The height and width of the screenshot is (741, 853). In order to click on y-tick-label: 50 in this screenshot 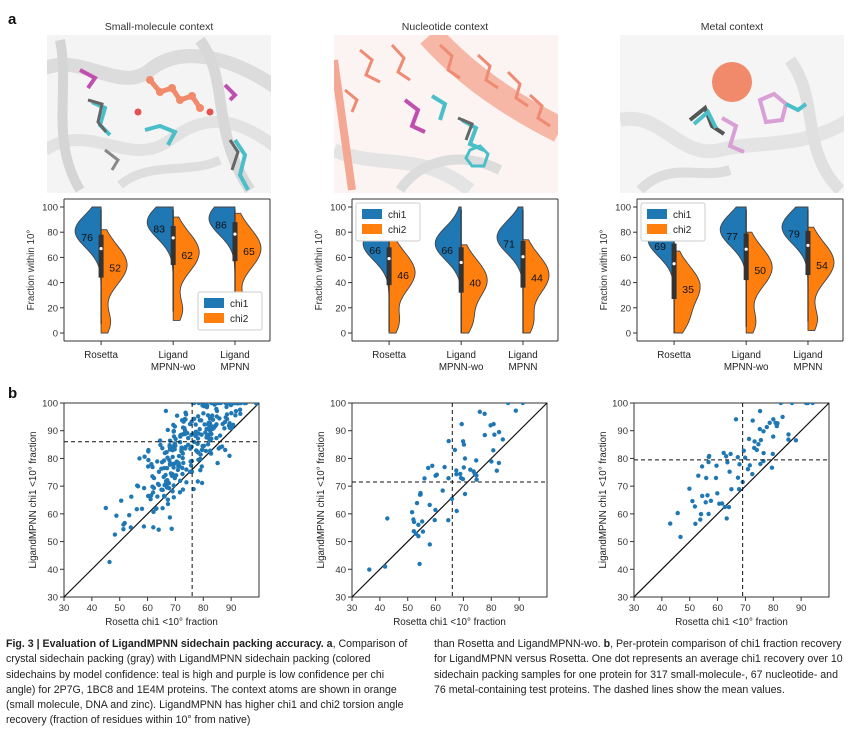, I will do `click(340, 542)`.